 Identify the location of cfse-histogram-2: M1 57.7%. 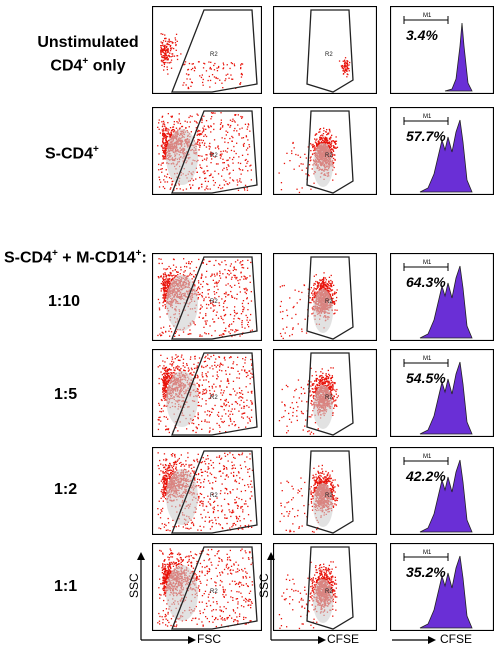
(442, 151).